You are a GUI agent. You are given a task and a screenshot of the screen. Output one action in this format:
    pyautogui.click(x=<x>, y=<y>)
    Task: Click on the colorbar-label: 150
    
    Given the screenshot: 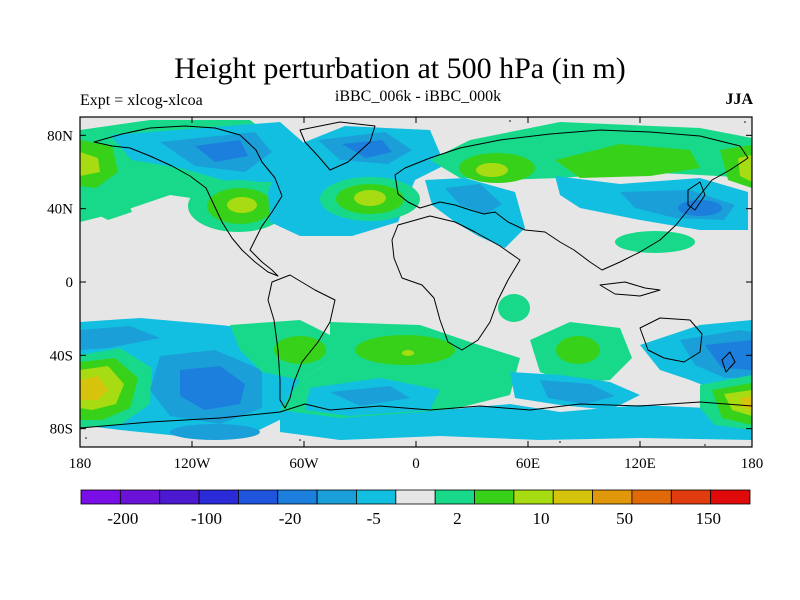 What is the action you would take?
    pyautogui.click(x=708, y=518)
    